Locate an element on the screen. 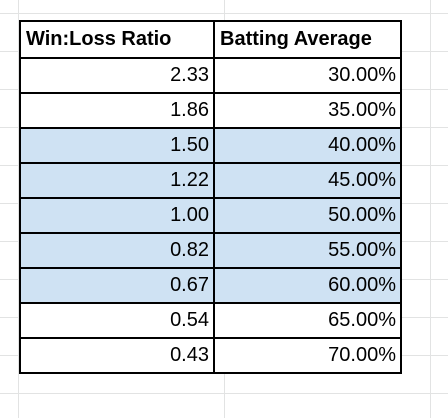 The height and width of the screenshot is (418, 448). cell-win-loss-ratio: 0.54 is located at coordinates (117, 320).